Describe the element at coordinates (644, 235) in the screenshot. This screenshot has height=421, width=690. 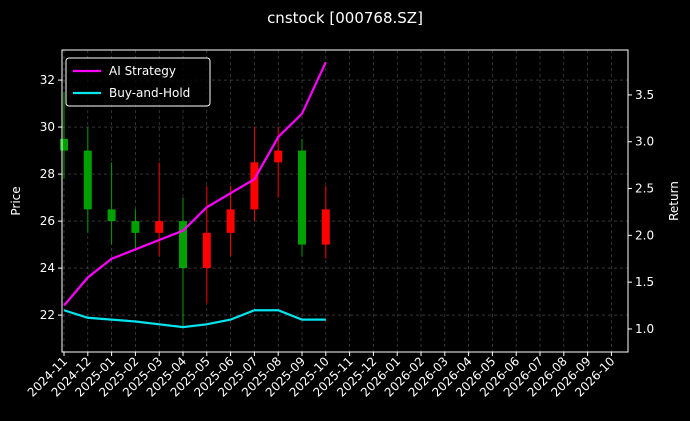
I see `y2-tick-label: 2.0` at that location.